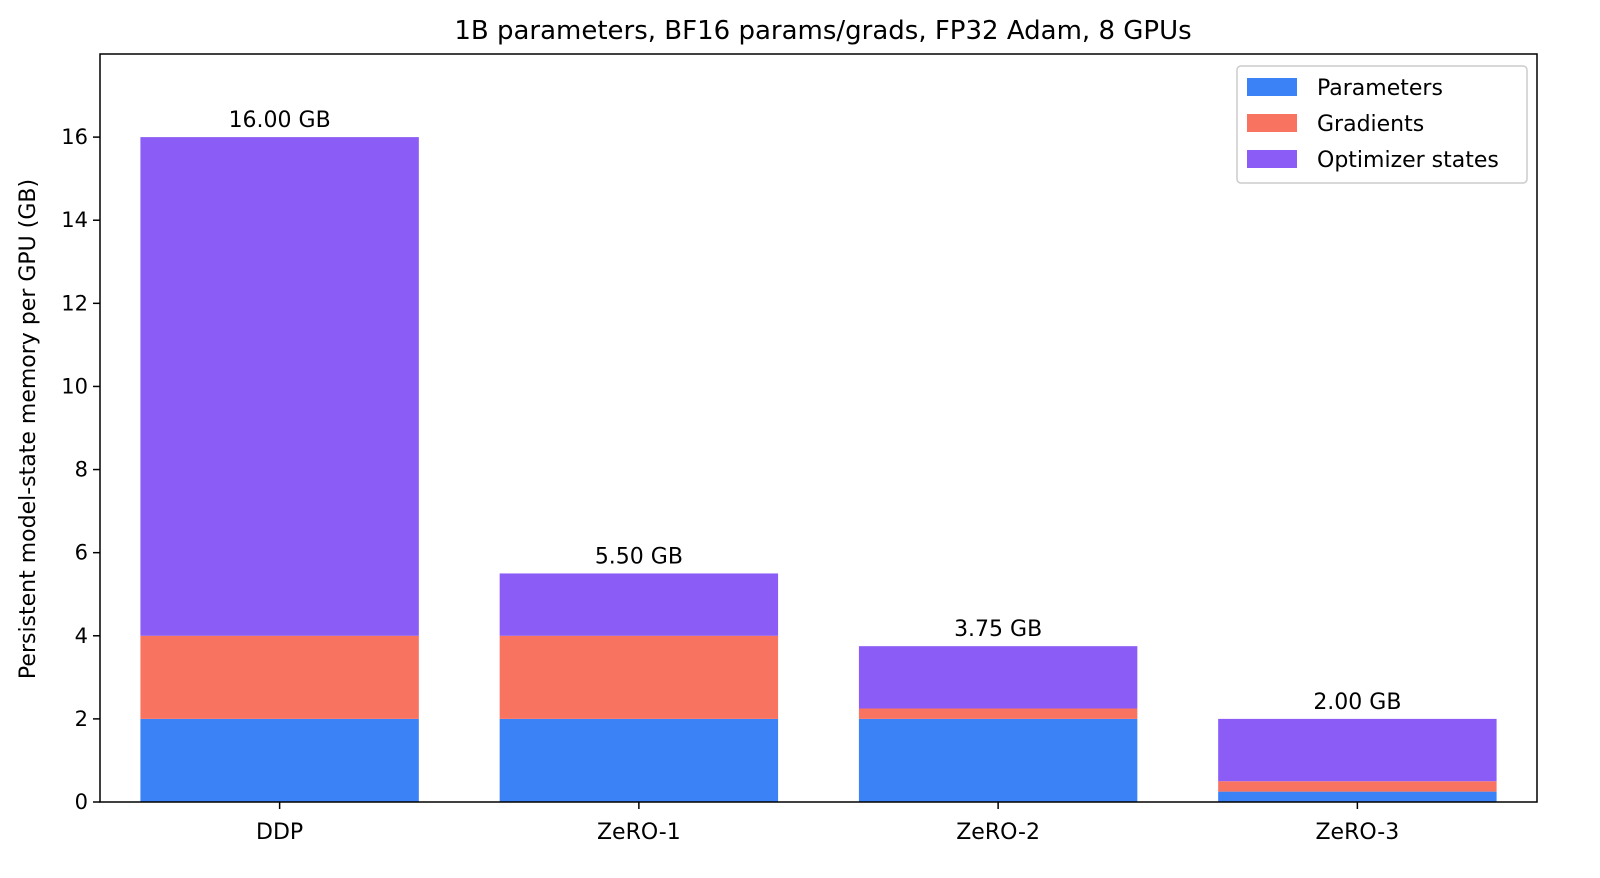 This screenshot has width=1600, height=878. What do you see at coordinates (1357, 832) in the screenshot?
I see `x-tick-label-zero-3: ZeRO-3` at bounding box center [1357, 832].